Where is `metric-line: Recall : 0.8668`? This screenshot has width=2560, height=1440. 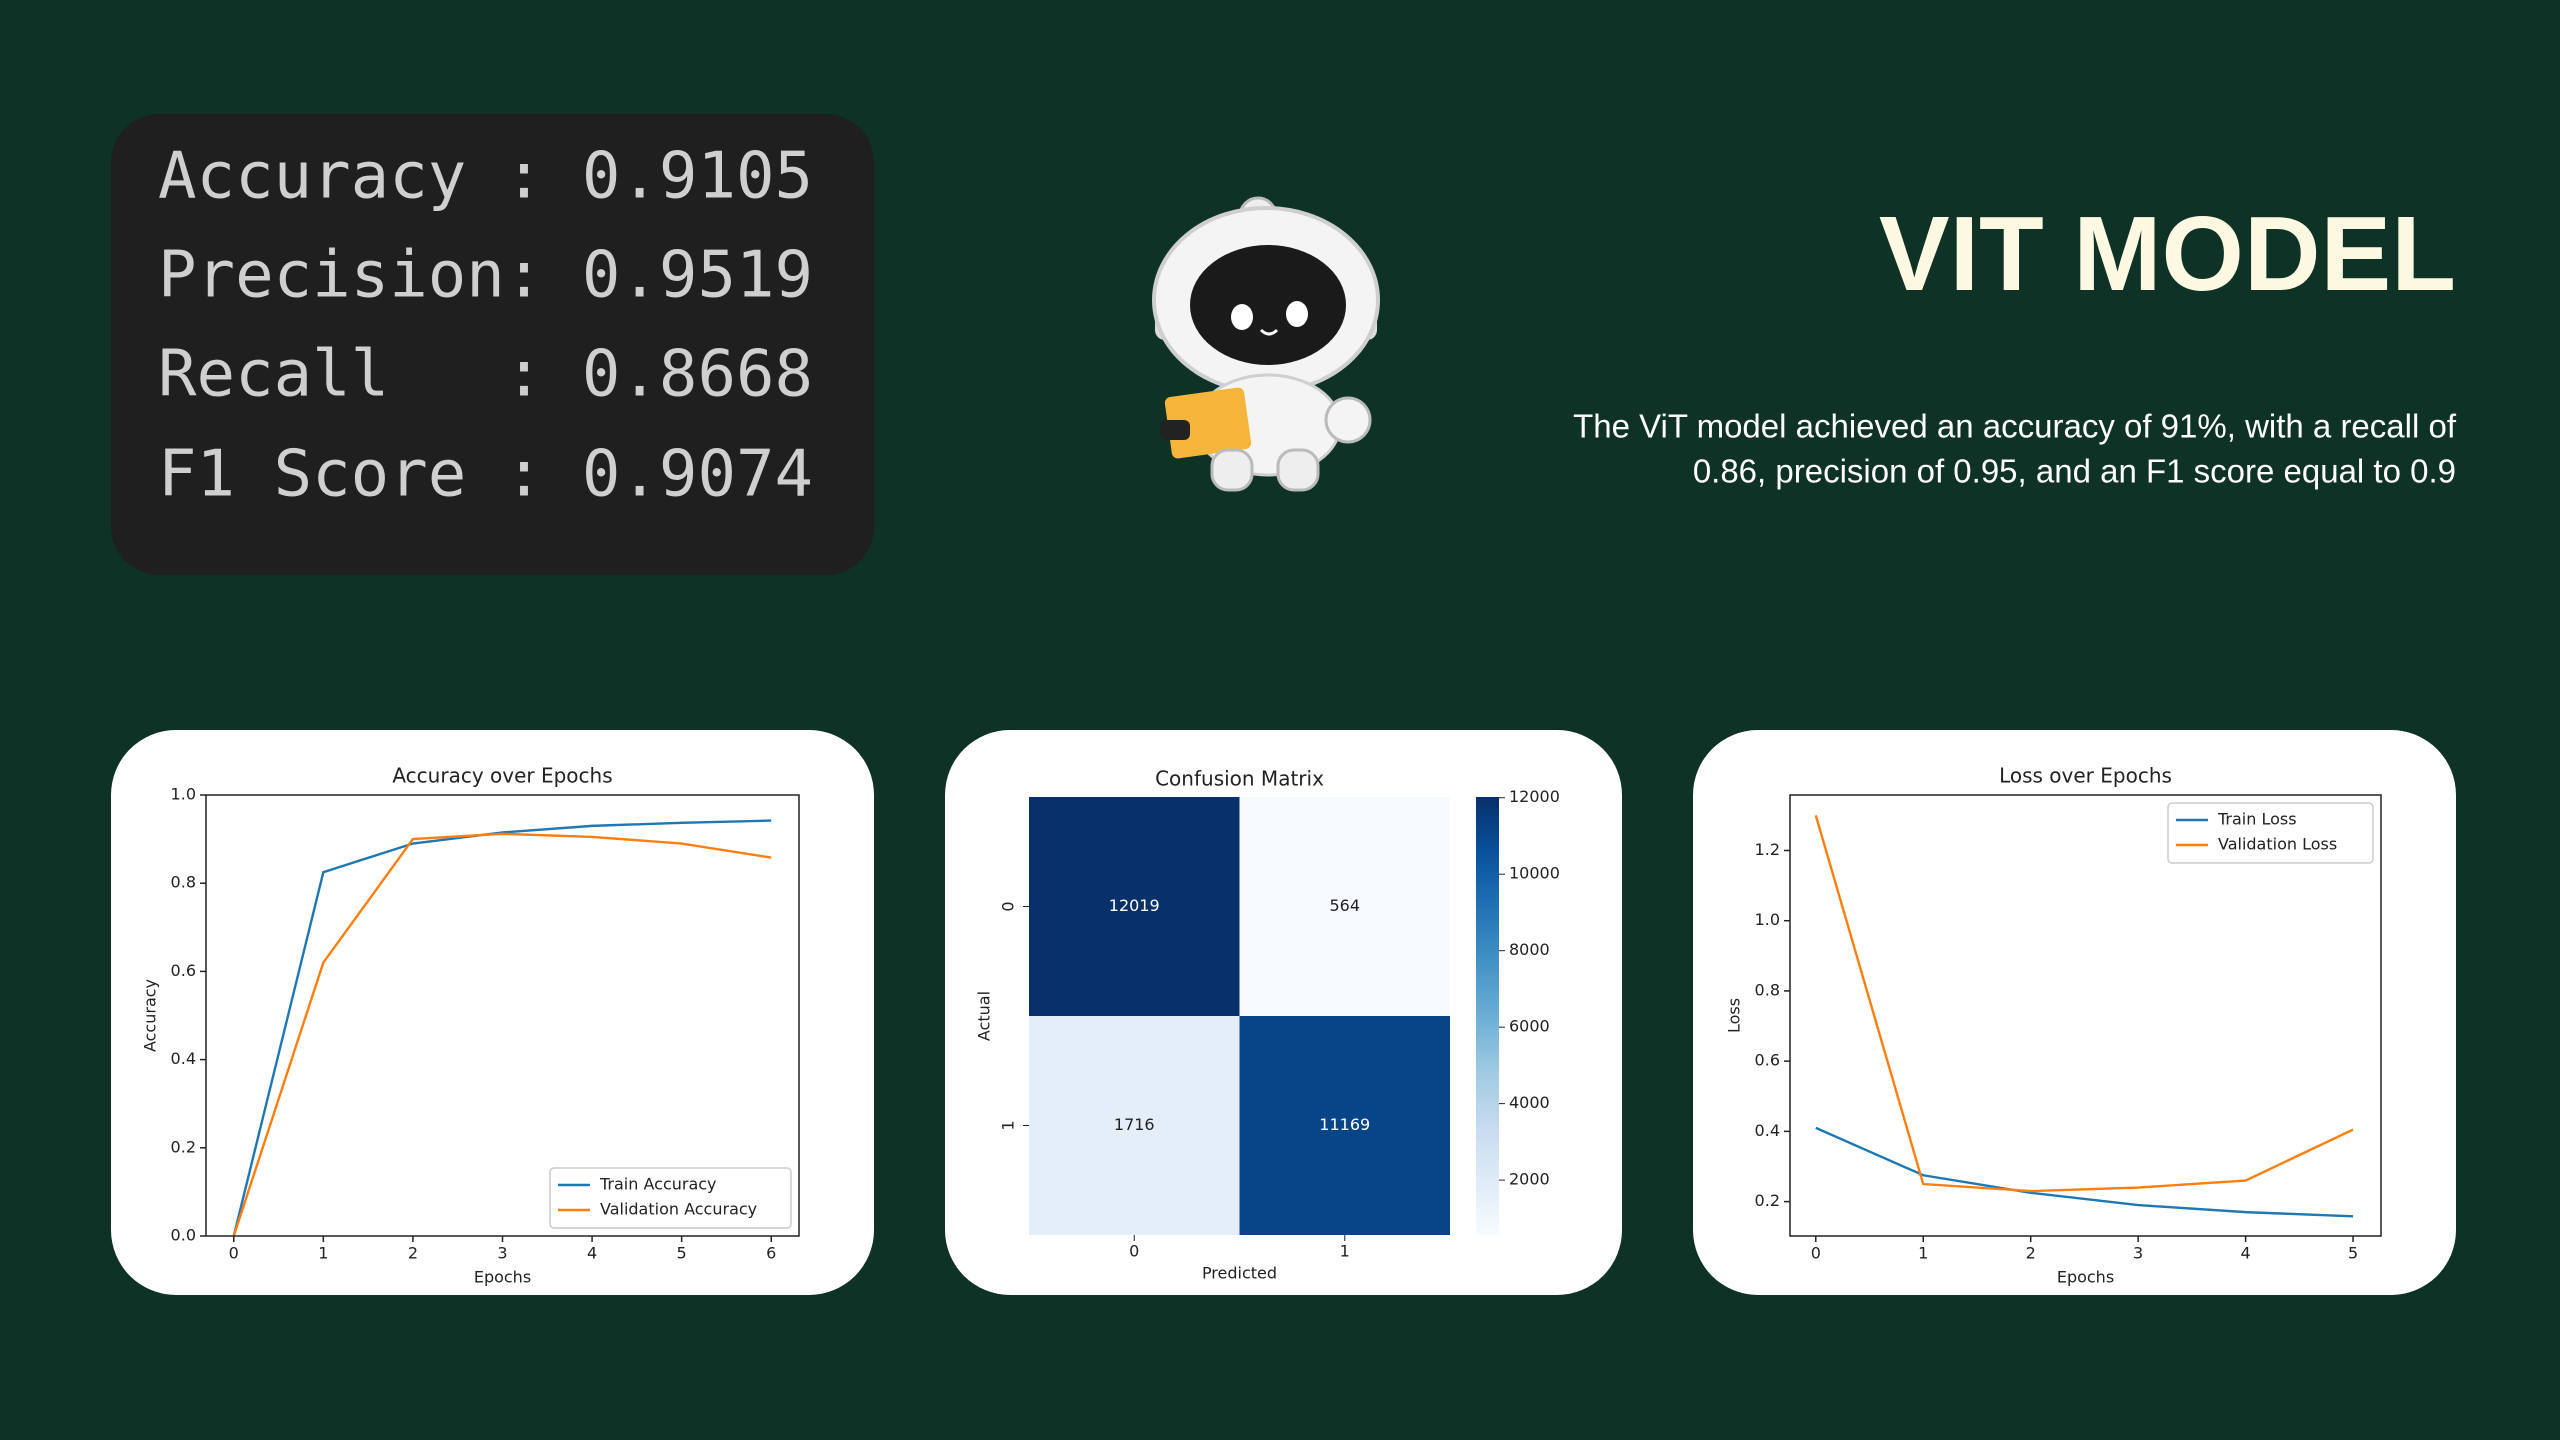 metric-line: Recall : 0.8668 is located at coordinates (485, 375).